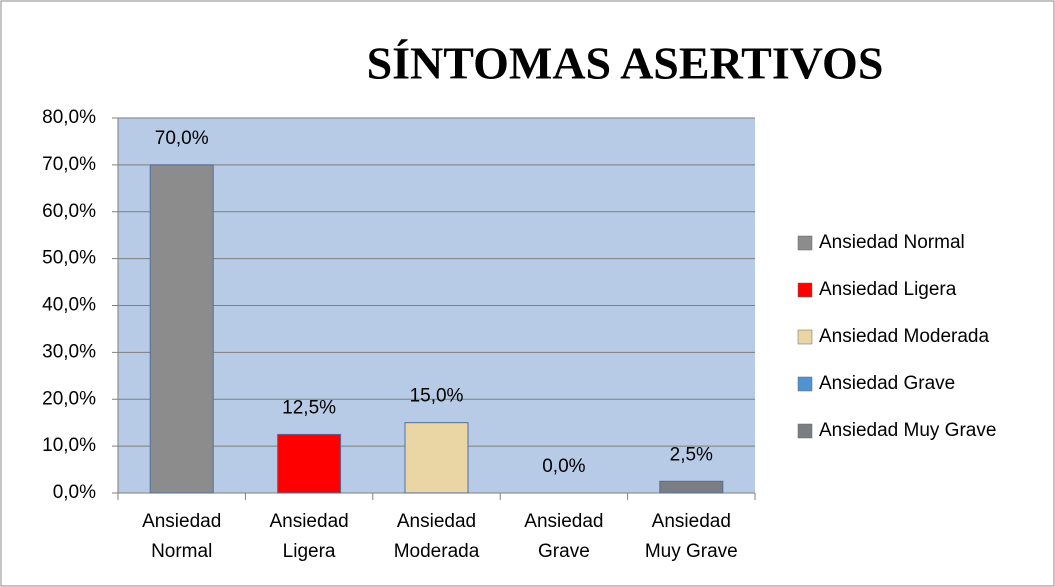  What do you see at coordinates (436, 536) in the screenshot?
I see `x-tick-label: Ansiedad Moderada` at bounding box center [436, 536].